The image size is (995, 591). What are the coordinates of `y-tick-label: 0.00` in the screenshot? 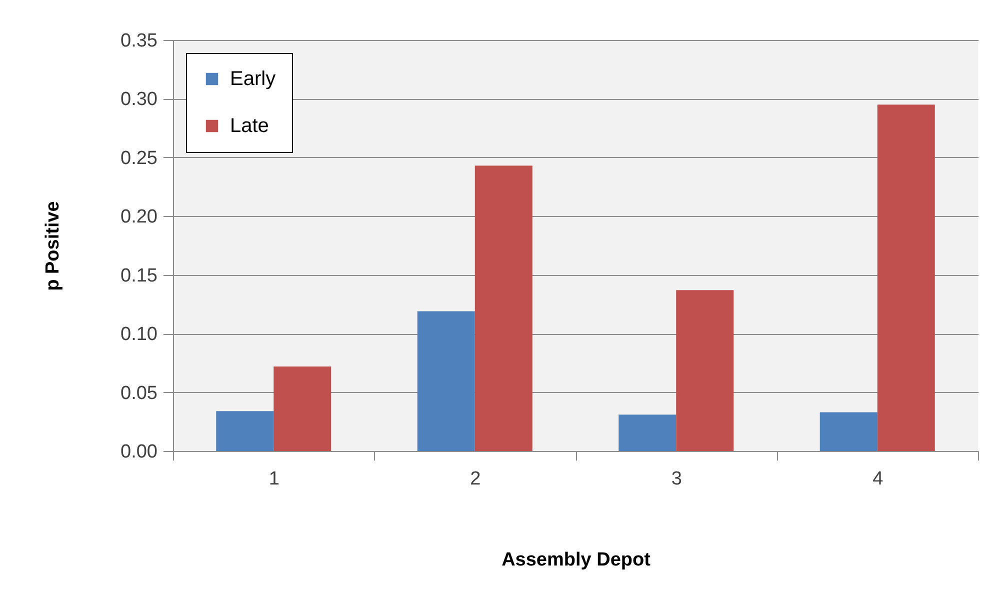 It's located at (139, 452).